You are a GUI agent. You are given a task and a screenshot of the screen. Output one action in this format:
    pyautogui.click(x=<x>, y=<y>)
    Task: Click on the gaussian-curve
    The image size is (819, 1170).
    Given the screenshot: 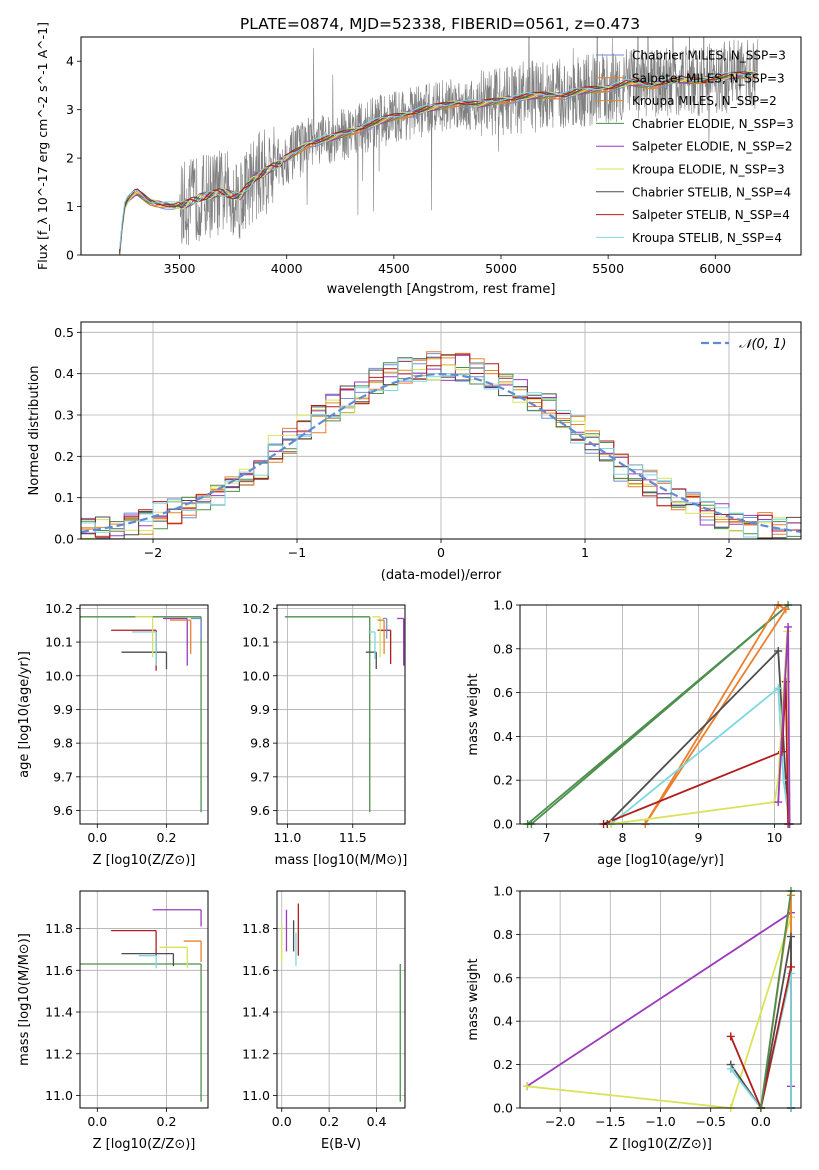 What is the action you would take?
    pyautogui.click(x=441, y=452)
    